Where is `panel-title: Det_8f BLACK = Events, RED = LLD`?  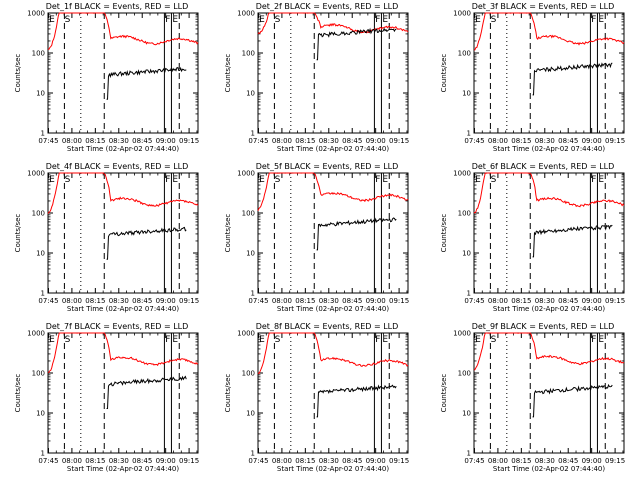
panel-title: Det_8f BLACK = Events, RED = LLD is located at coordinates (327, 326).